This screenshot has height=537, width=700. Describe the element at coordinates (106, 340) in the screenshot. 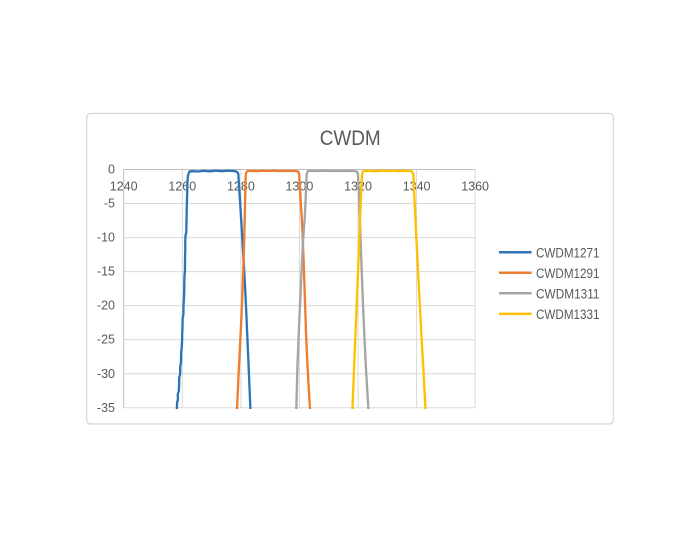

I see `svg-text: -25` at that location.